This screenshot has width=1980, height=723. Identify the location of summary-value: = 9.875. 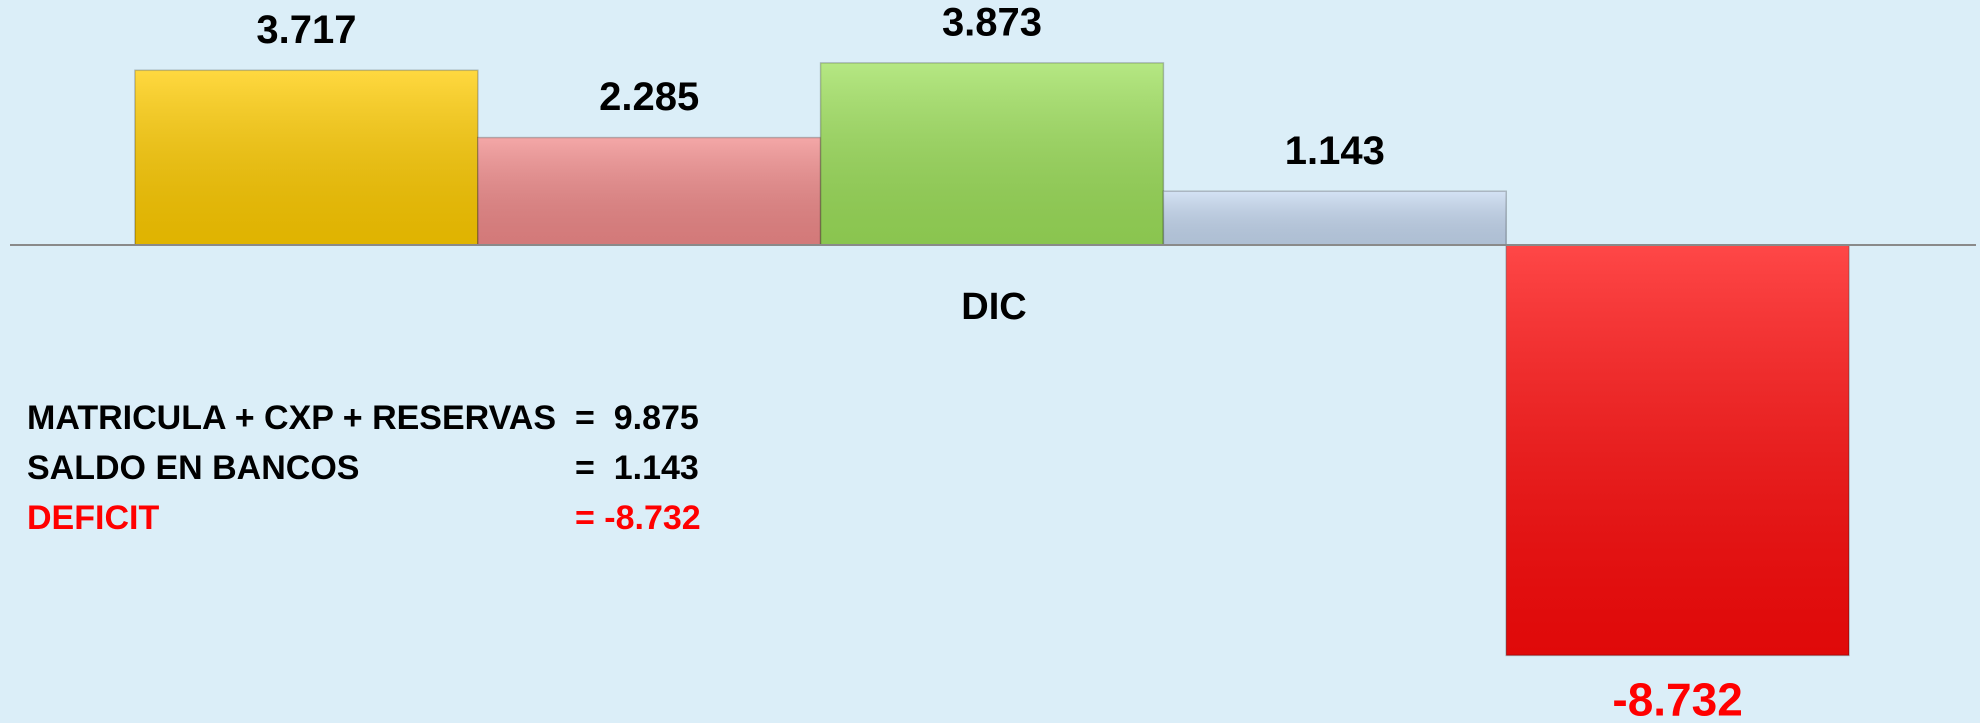
(637, 418).